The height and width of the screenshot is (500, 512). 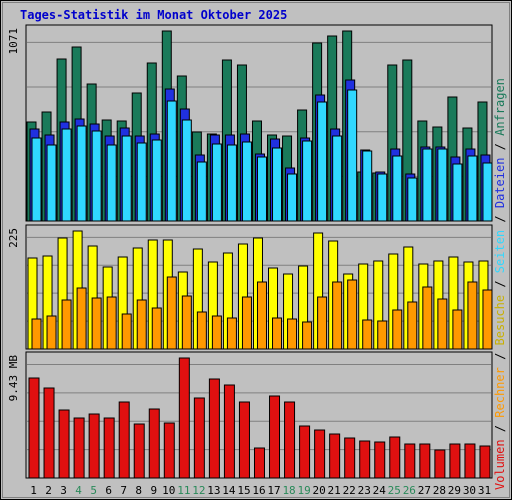 I want to click on x-tick-label-day-3: 3, so click(x=63, y=490).